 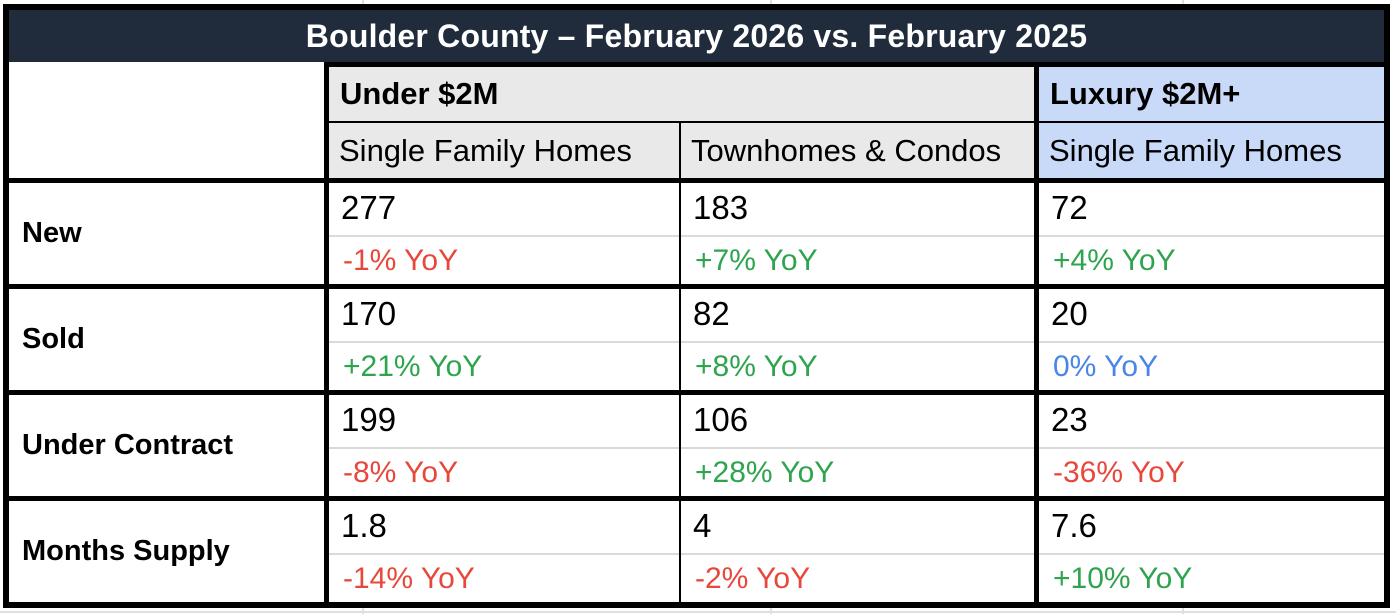 What do you see at coordinates (169, 549) in the screenshot?
I see `row-label-months-supply: Months Supply` at bounding box center [169, 549].